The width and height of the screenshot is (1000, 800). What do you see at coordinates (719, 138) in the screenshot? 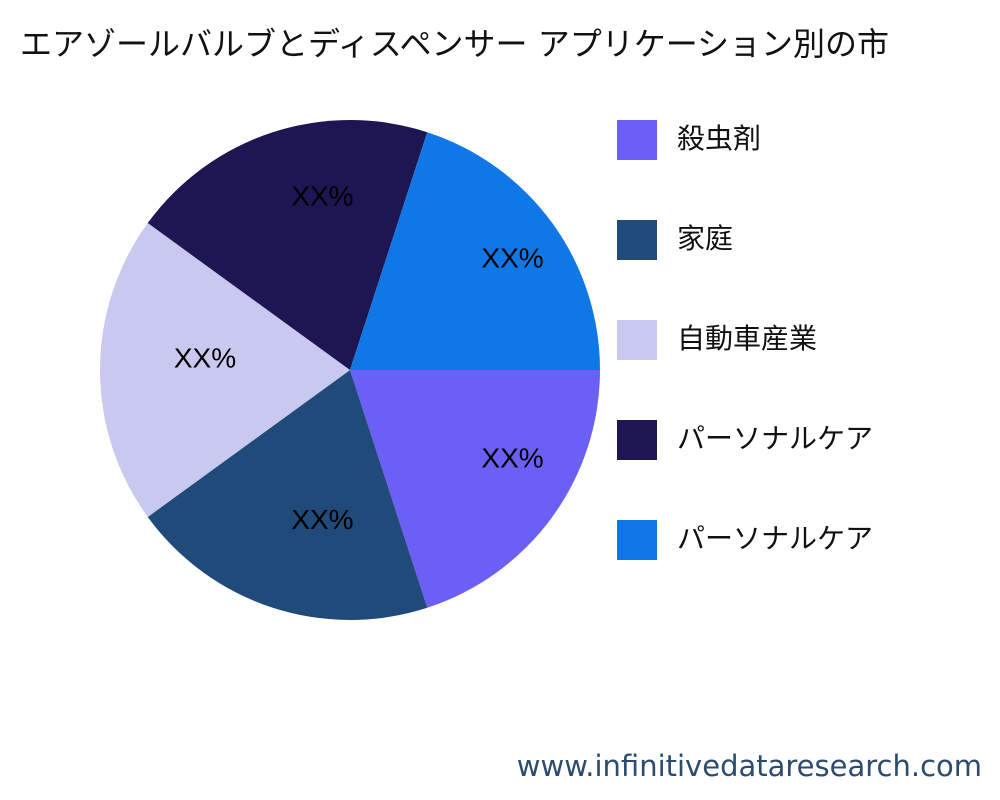
I see `legend-label: 殺虫剤` at bounding box center [719, 138].